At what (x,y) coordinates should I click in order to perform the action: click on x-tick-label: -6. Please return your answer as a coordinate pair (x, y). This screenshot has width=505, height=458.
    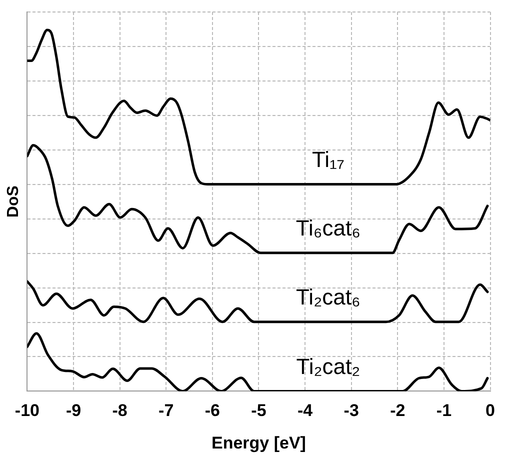
    Looking at the image, I should click on (212, 410).